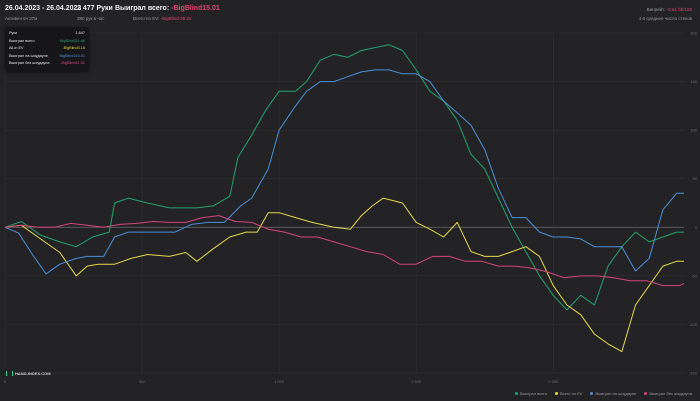 This screenshot has width=700, height=401. Describe the element at coordinates (47, 34) in the screenshot. I see `tooltip-row: Руки 1,647` at that location.